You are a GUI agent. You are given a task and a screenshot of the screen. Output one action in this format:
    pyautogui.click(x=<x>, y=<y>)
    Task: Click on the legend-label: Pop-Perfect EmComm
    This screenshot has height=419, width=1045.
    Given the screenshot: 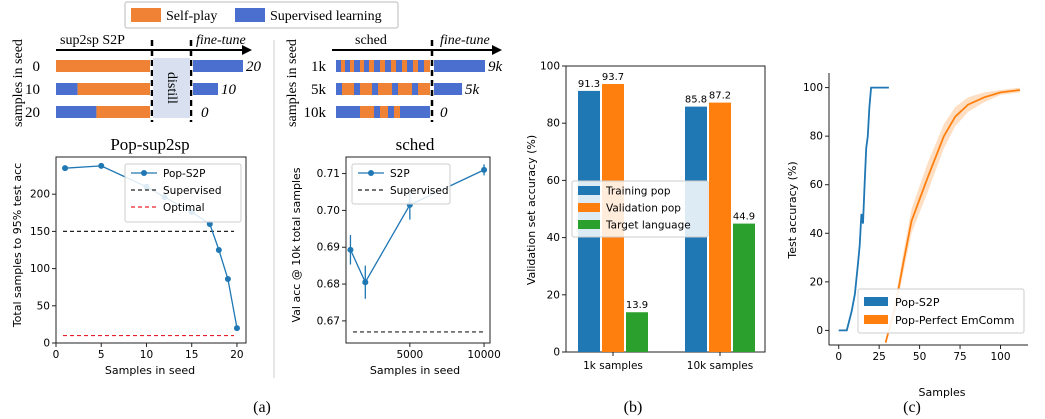 What is the action you would take?
    pyautogui.click(x=954, y=320)
    